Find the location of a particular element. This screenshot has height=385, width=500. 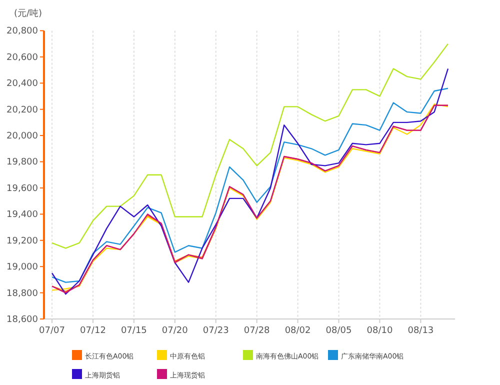

x-tick-label: 08/05 is located at coordinates (339, 331).